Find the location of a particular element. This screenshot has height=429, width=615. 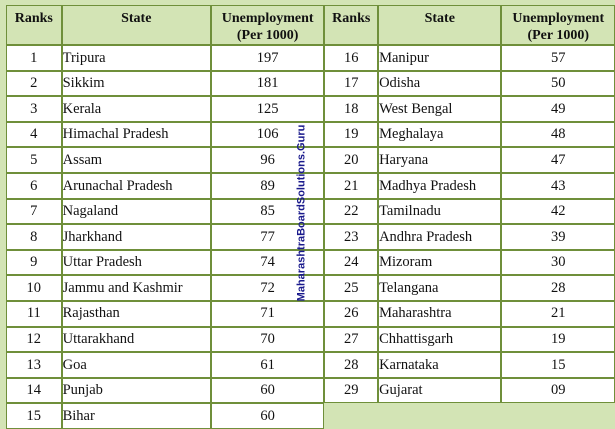

unemployment-cell: 85 is located at coordinates (267, 211).